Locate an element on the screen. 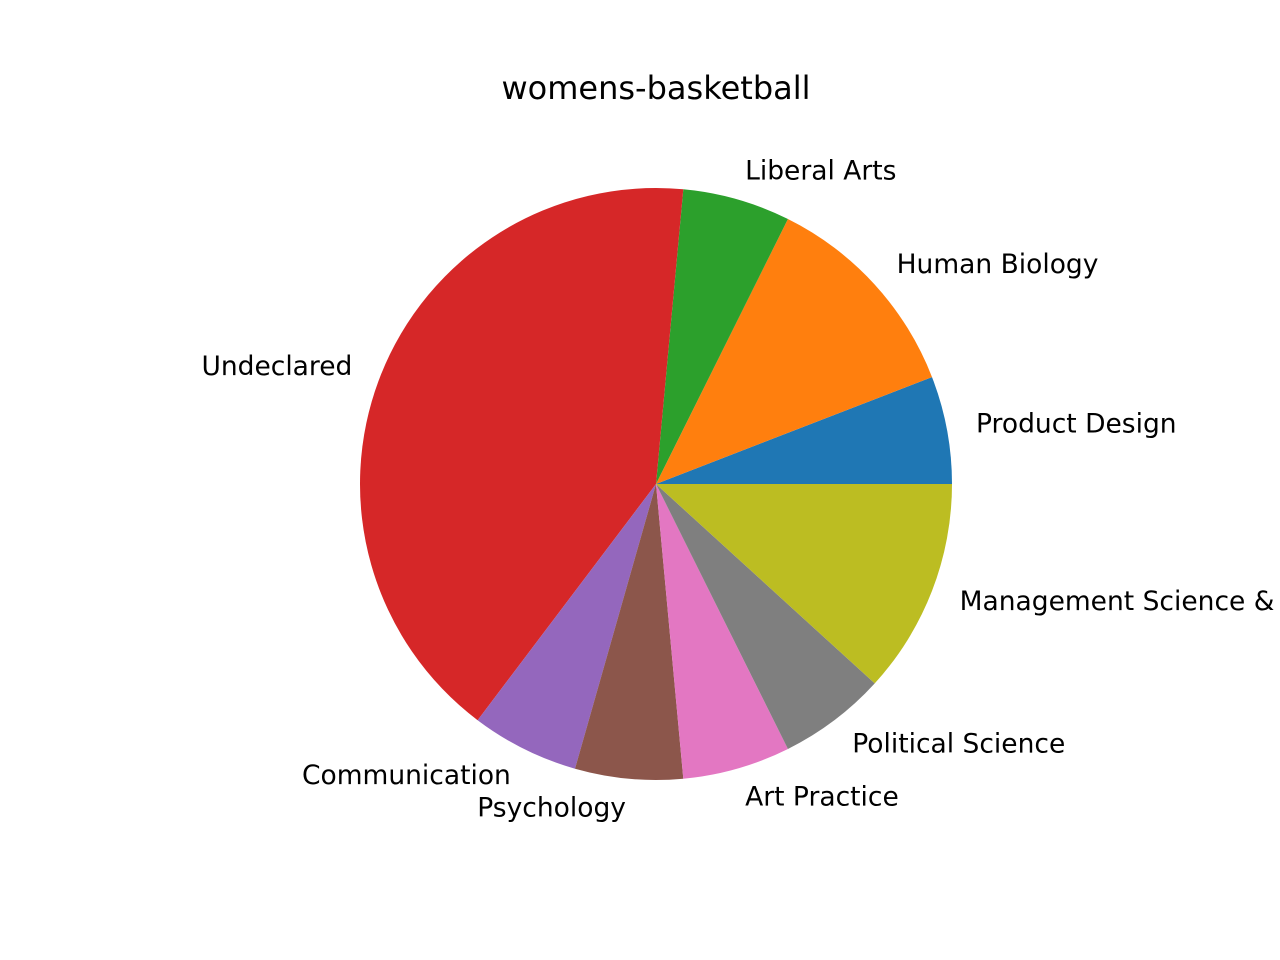 The image size is (1280, 960). pie-slice-undeclared is located at coordinates (522, 454).